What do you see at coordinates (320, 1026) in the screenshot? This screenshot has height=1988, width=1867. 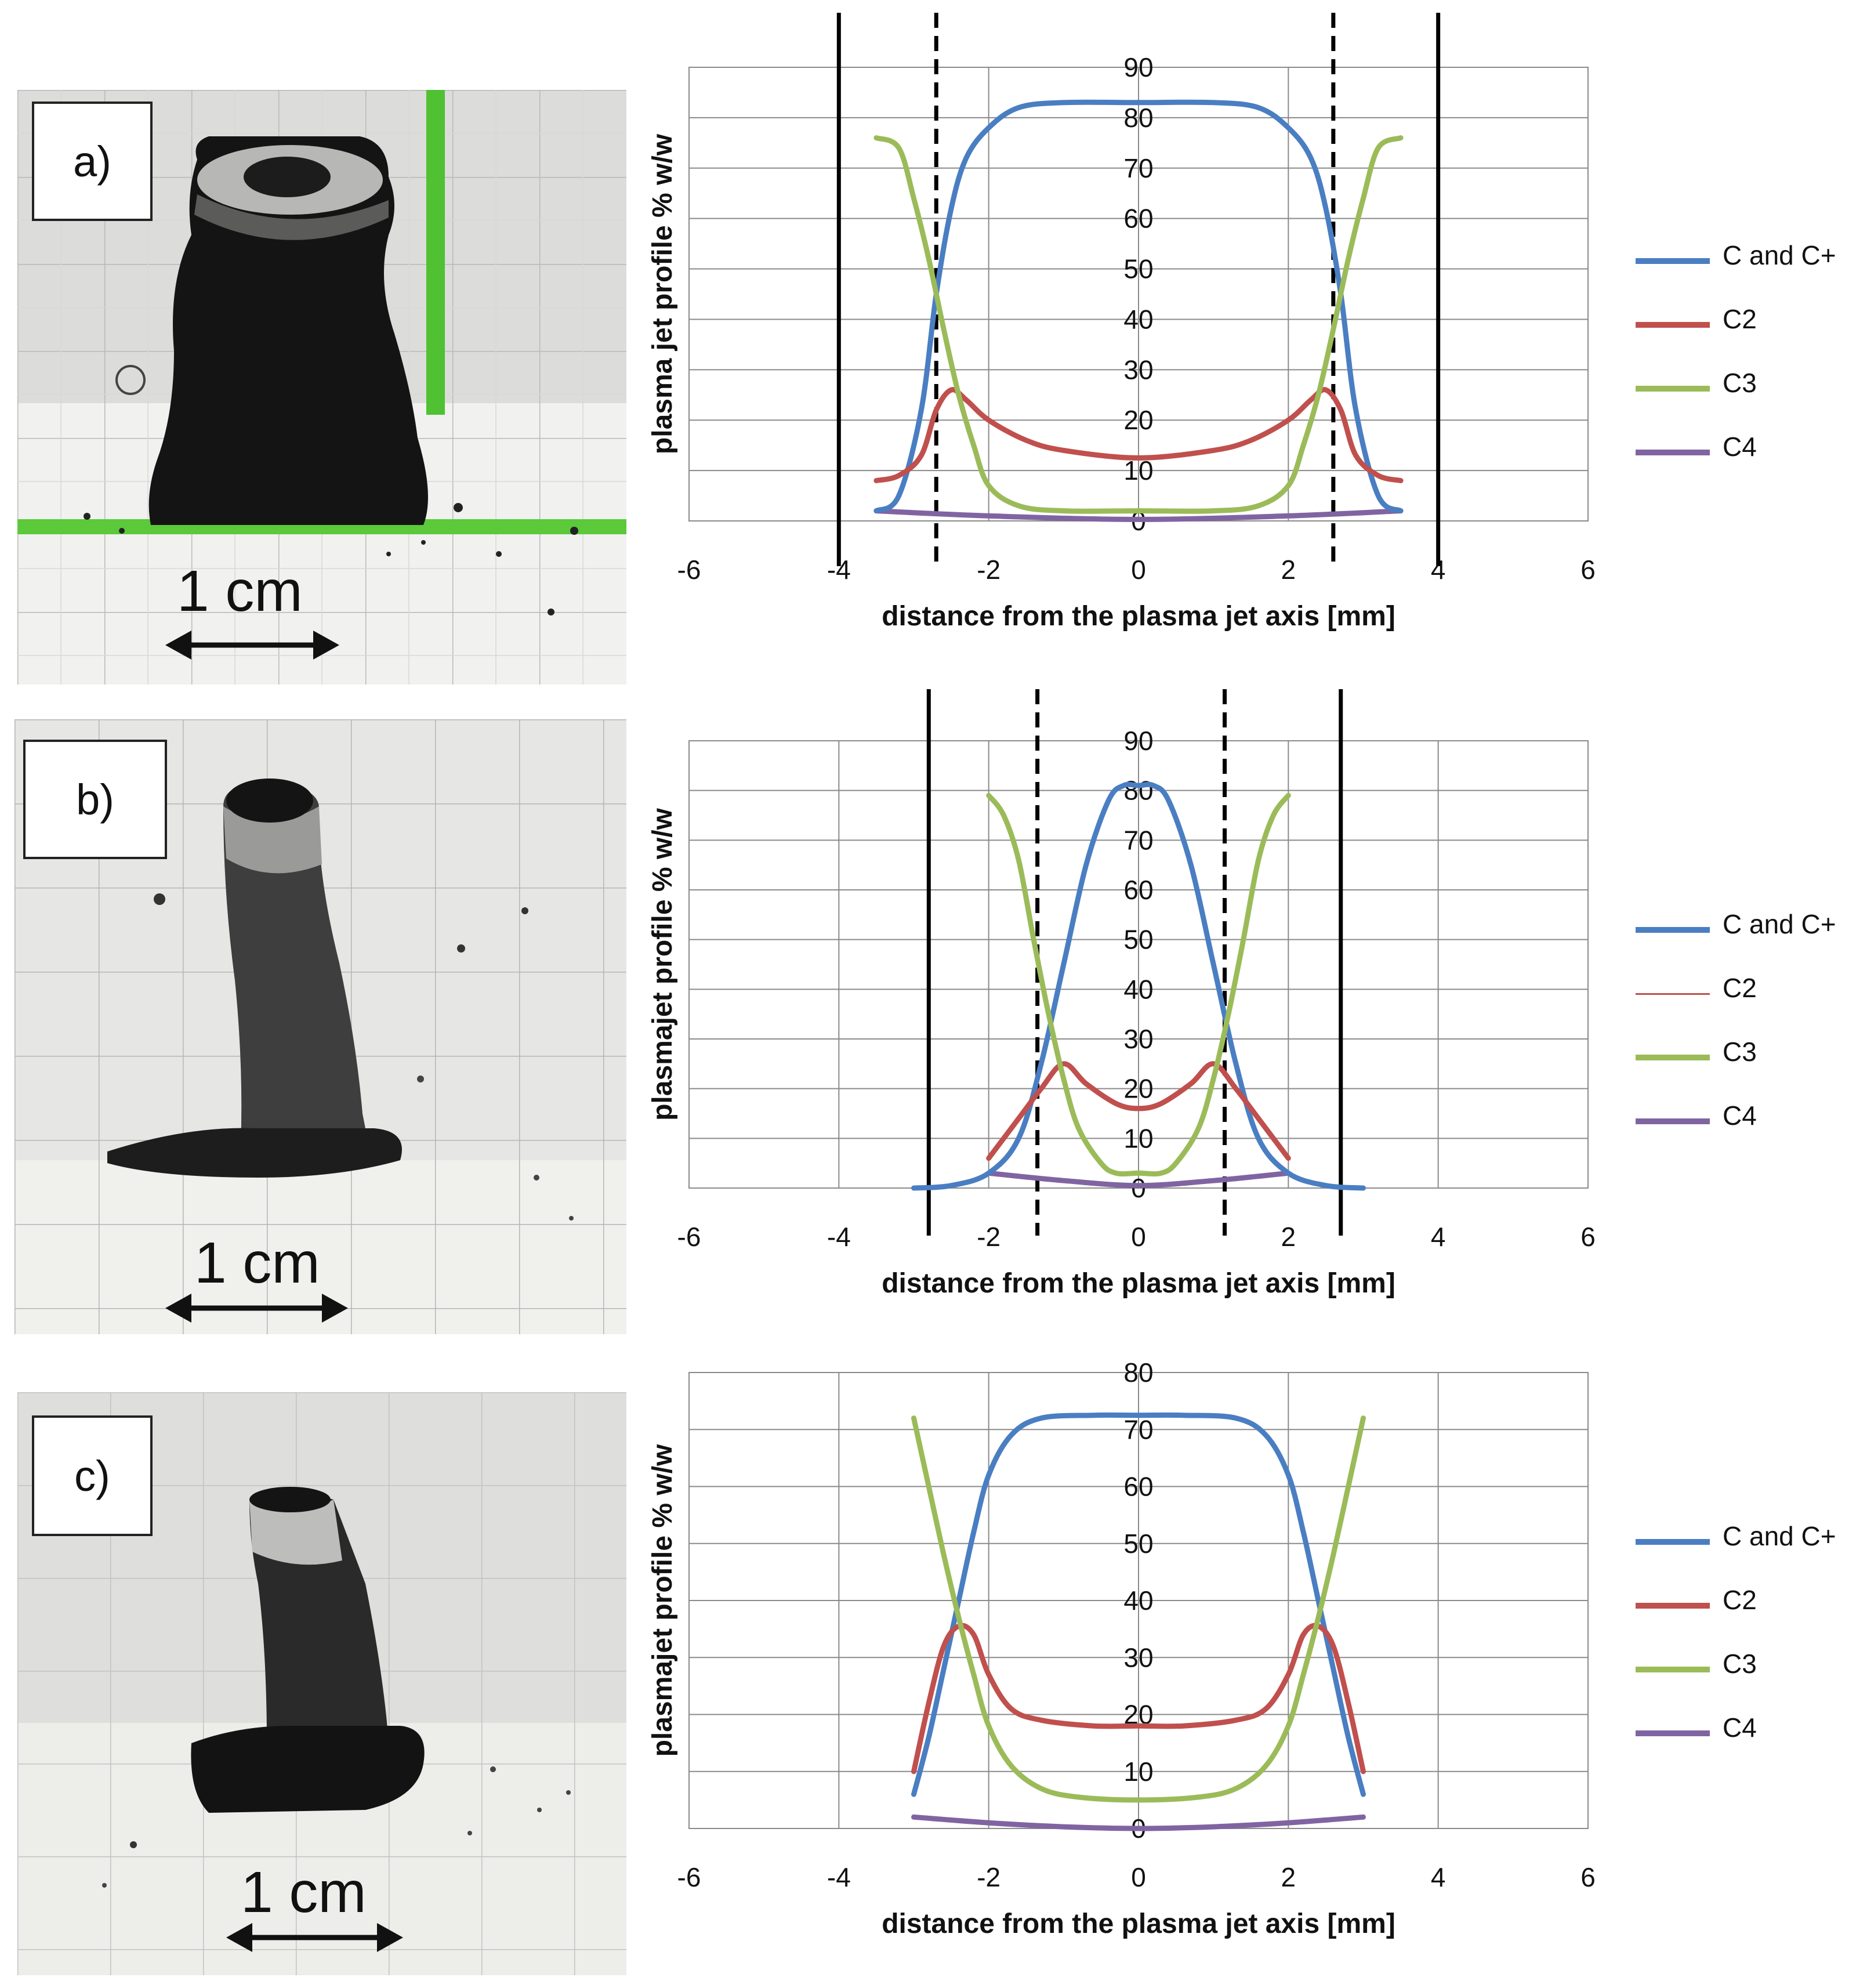 I see `photo-sample-b` at bounding box center [320, 1026].